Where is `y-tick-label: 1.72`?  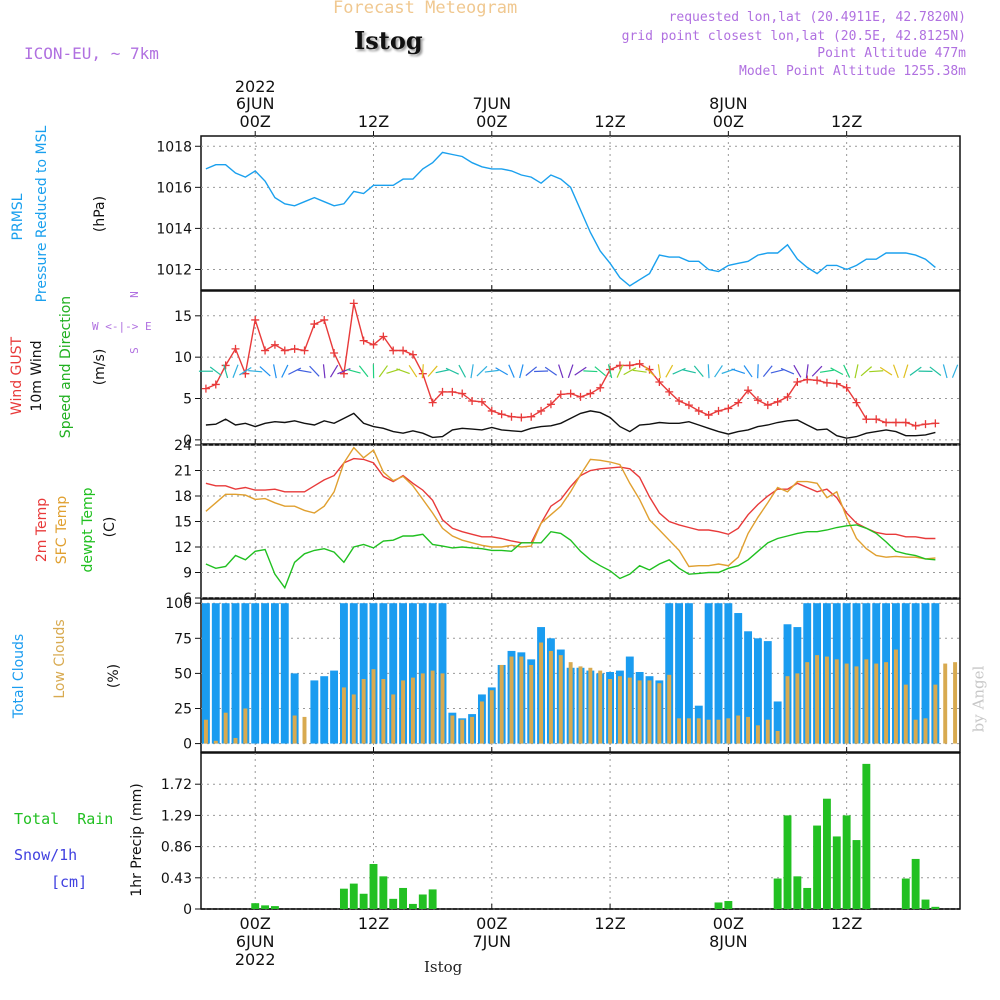 y-tick-label: 1.72 is located at coordinates (176, 785).